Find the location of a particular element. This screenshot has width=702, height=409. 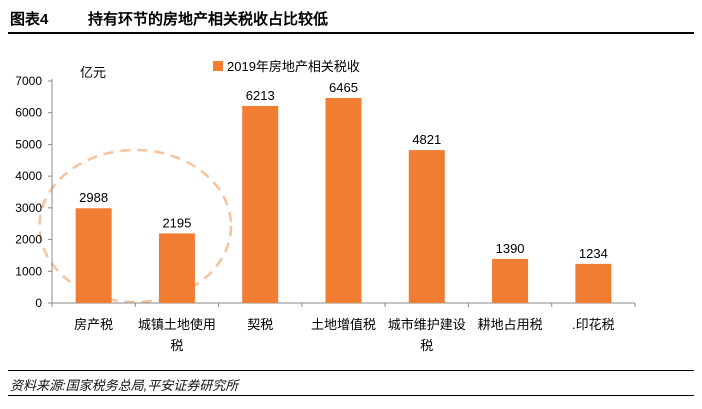

y-tick-label: 5000 is located at coordinates (28, 144).